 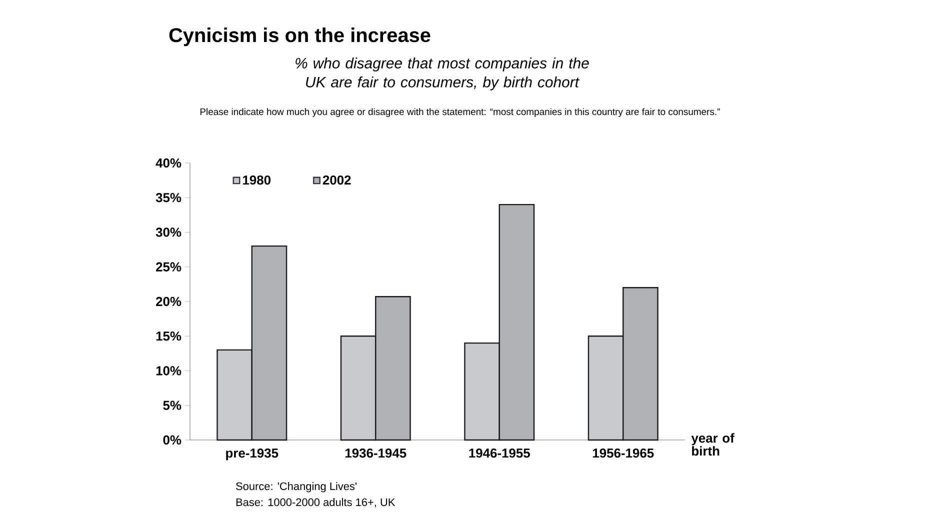 I want to click on x-axis-title: year of birth, so click(x=712, y=444).